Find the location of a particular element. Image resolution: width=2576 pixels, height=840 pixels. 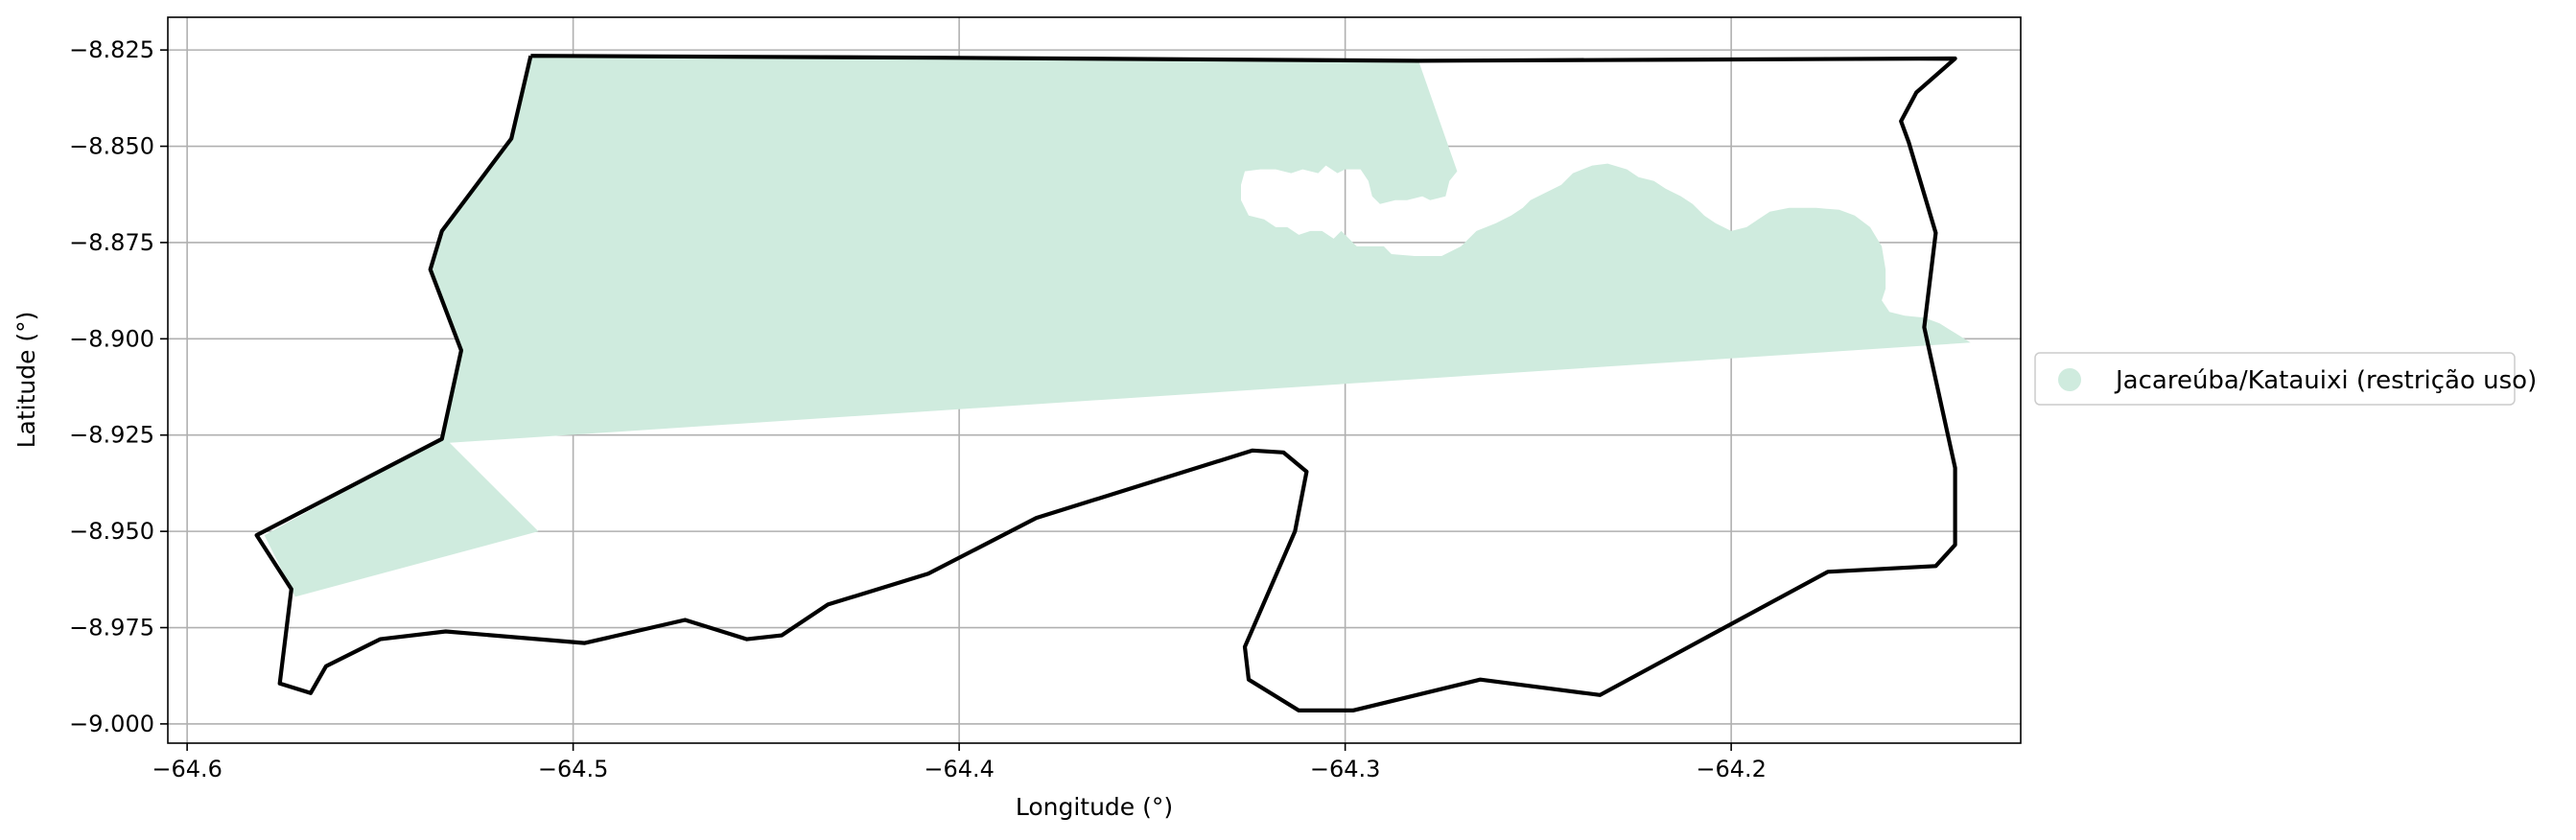

legend-marker-circle is located at coordinates (2069, 379).